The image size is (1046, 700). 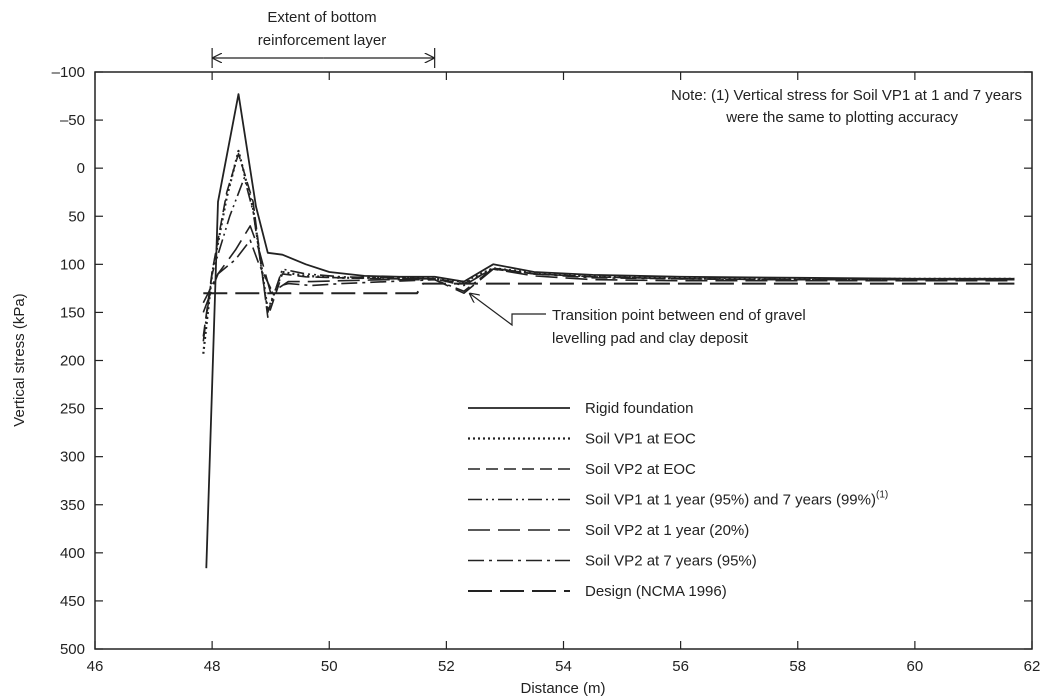 What do you see at coordinates (72, 505) in the screenshot?
I see `y-tick-label: 350` at bounding box center [72, 505].